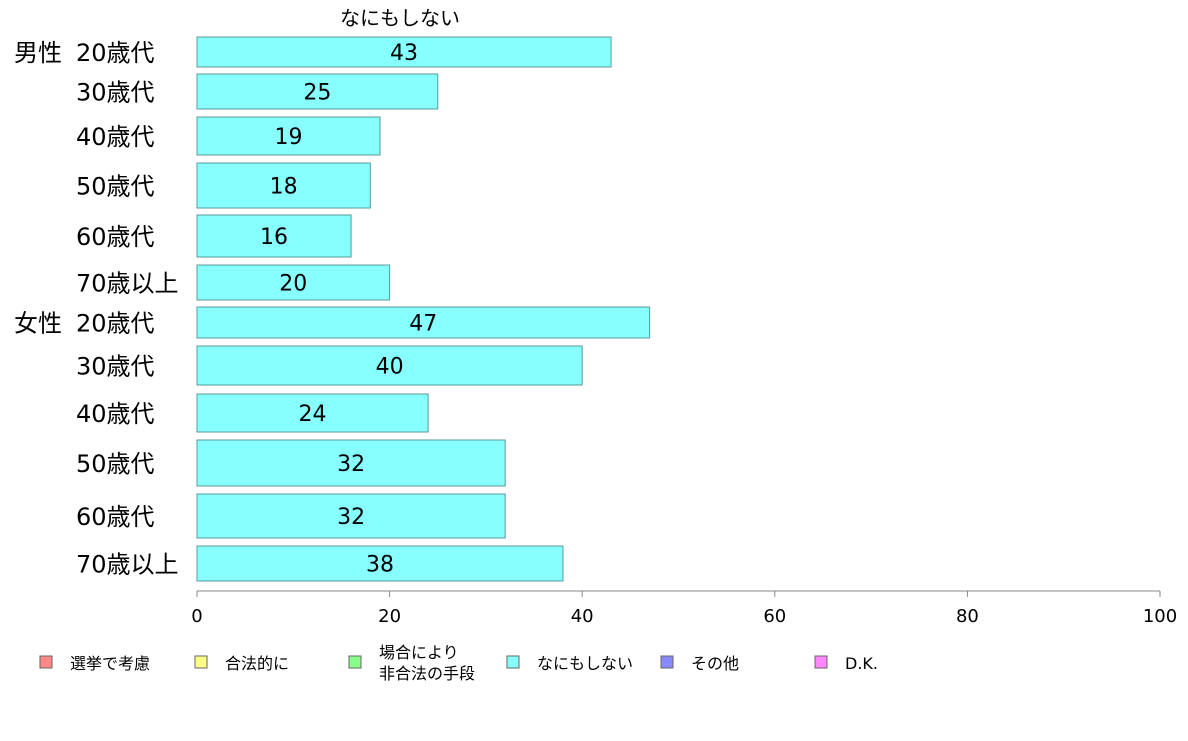 Image resolution: width=1188 pixels, height=741 pixels. What do you see at coordinates (38, 324) in the screenshot?
I see `group-label: 女性` at bounding box center [38, 324].